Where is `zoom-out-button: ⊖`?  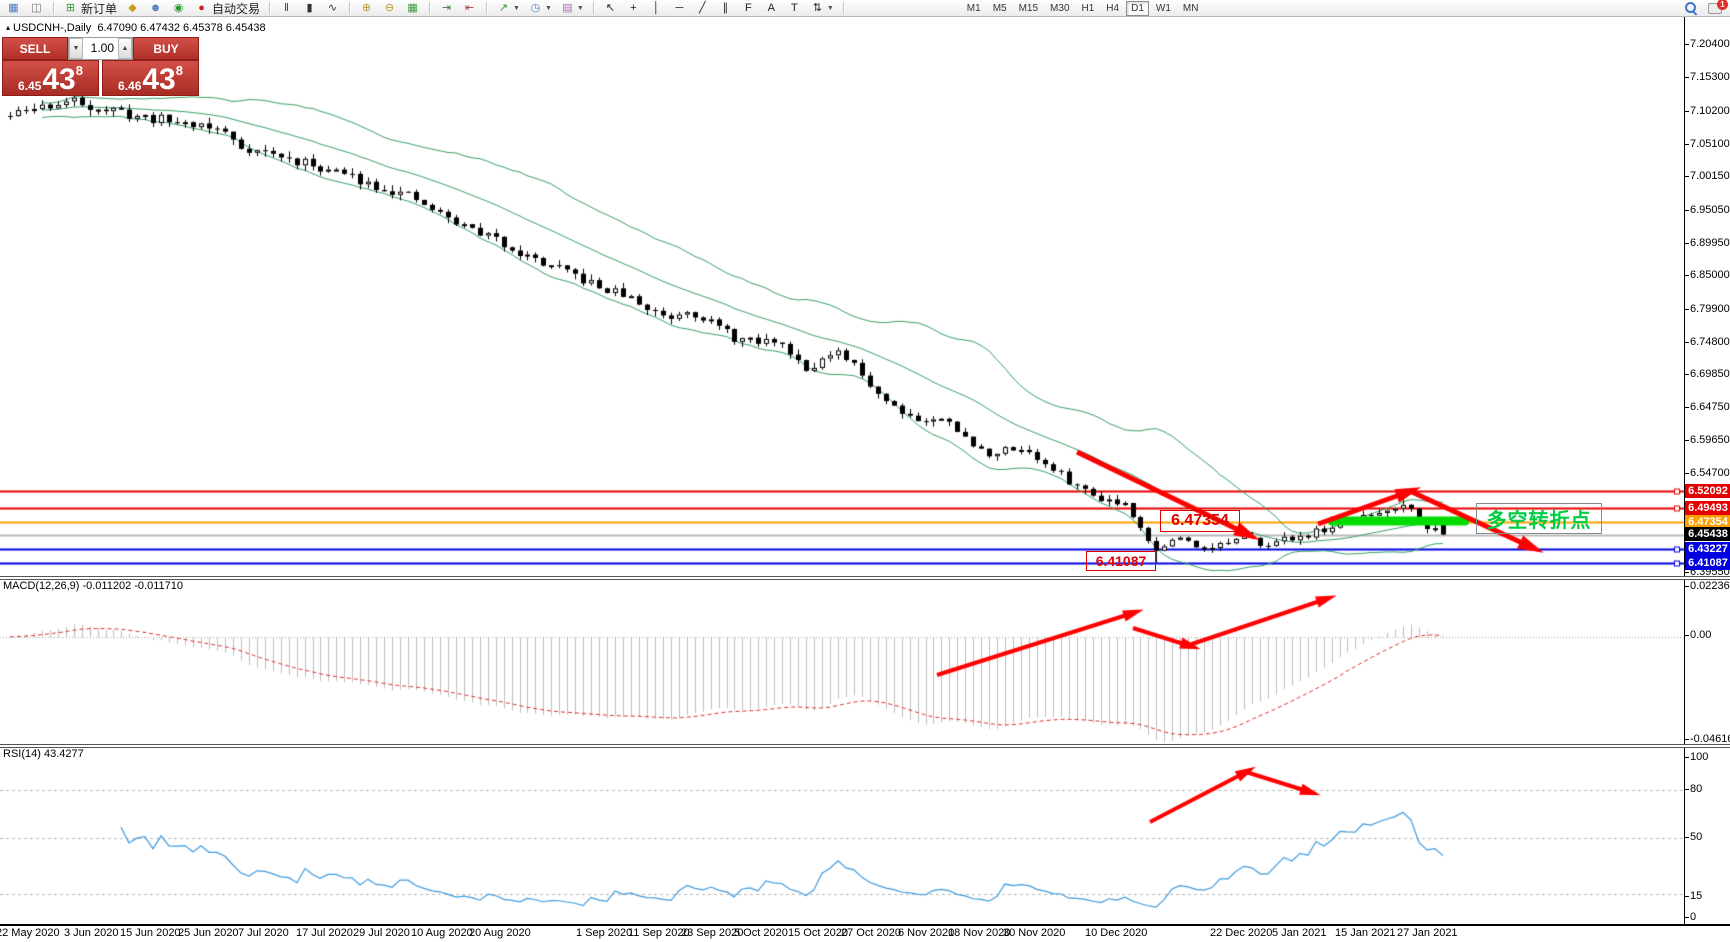
zoom-out-button: ⊖ is located at coordinates (389, 8).